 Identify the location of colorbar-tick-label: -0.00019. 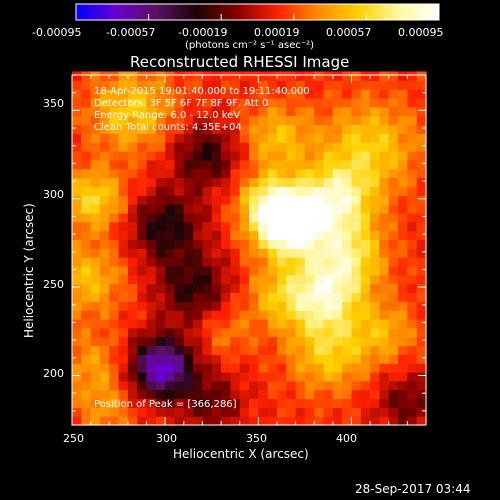
(203, 32).